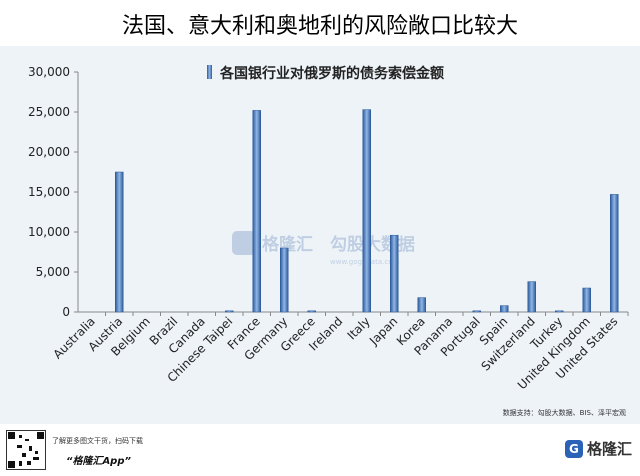 The height and width of the screenshot is (476, 640). I want to click on bar-italy, so click(366, 211).